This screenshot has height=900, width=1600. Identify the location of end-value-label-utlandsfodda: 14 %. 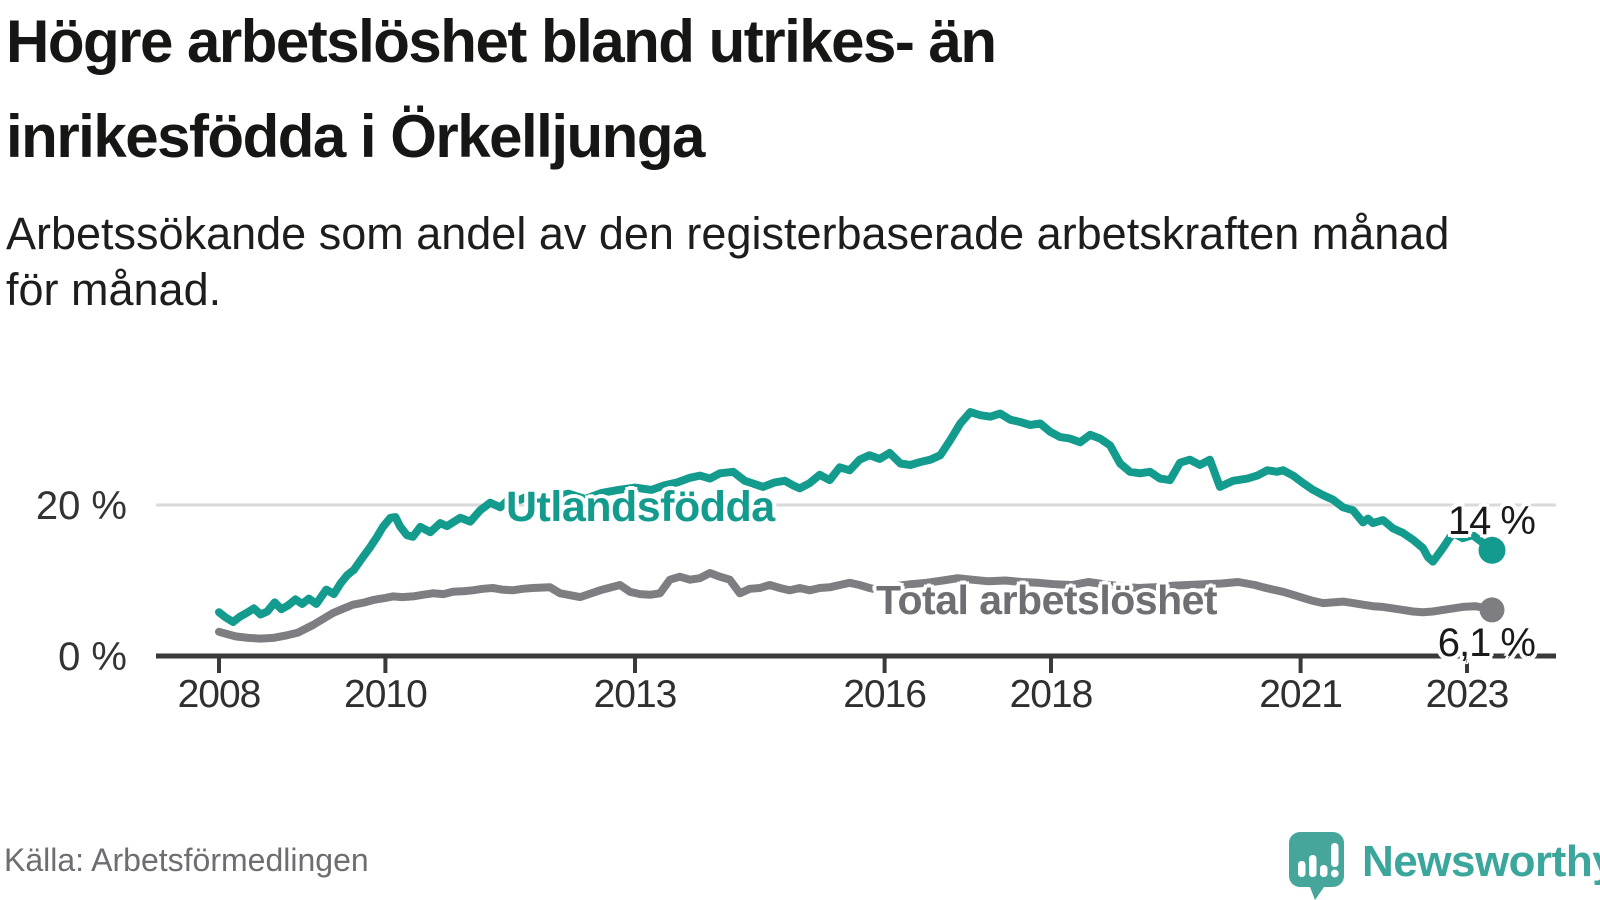
(1491, 521).